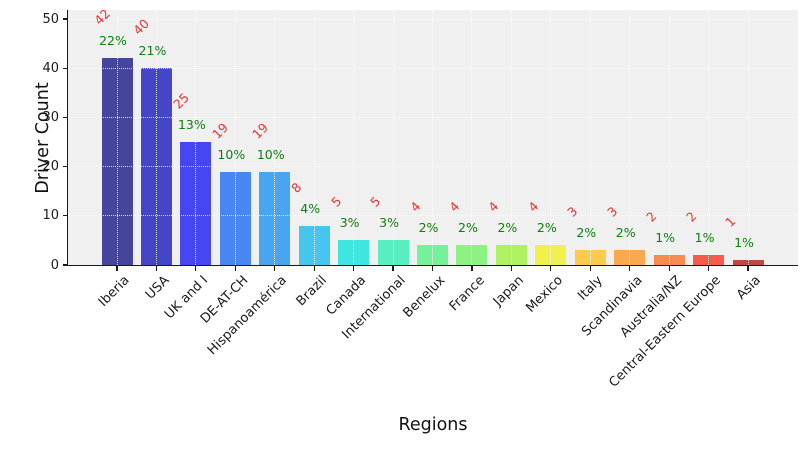  Describe the element at coordinates (50, 167) in the screenshot. I see `y-tick-label: 20` at that location.